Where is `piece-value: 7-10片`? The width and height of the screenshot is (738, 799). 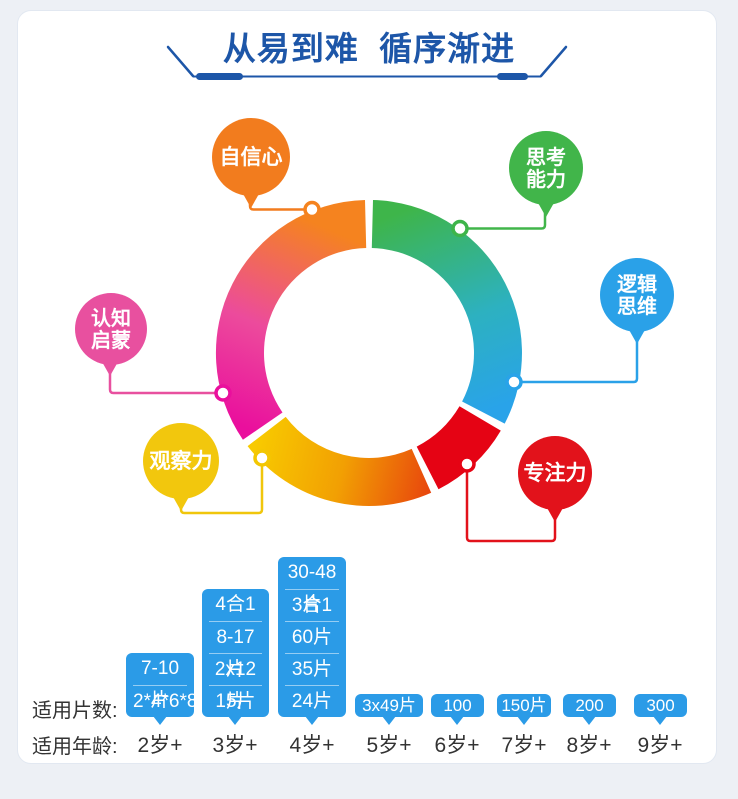 piece-value: 7-10片 is located at coordinates (160, 684).